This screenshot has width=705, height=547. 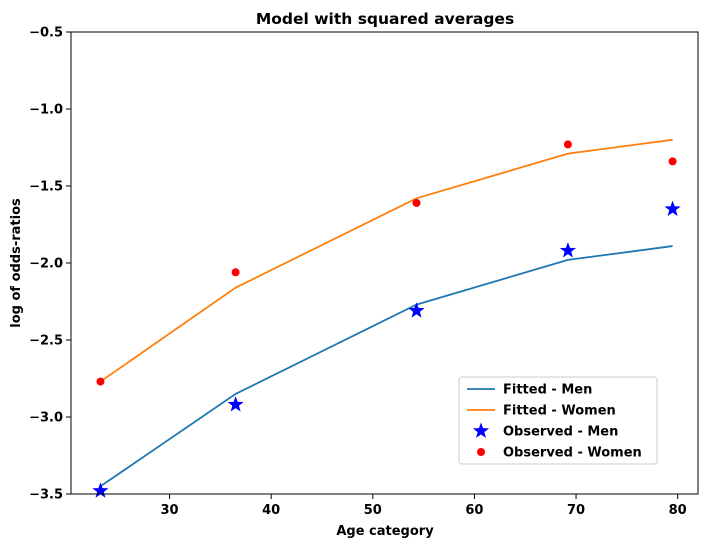 What do you see at coordinates (385, 531) in the screenshot?
I see `x-axis-label: Age category` at bounding box center [385, 531].